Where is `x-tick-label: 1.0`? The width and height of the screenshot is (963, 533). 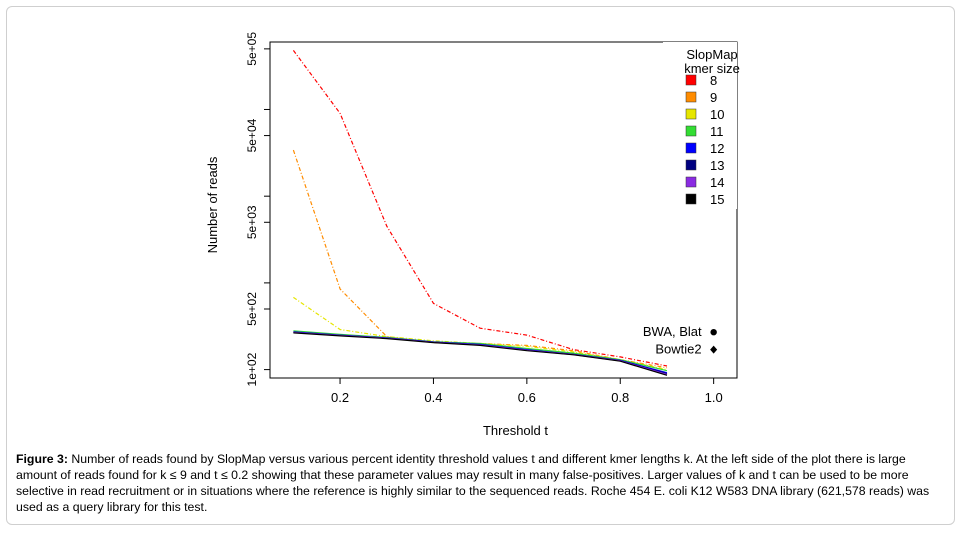
x-tick-label: 1.0 is located at coordinates (714, 397).